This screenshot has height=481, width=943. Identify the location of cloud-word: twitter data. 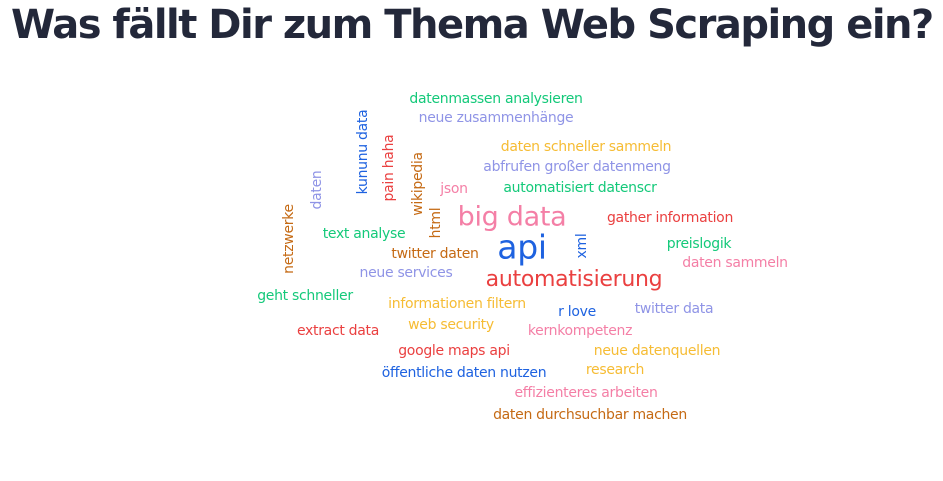
(674, 309).